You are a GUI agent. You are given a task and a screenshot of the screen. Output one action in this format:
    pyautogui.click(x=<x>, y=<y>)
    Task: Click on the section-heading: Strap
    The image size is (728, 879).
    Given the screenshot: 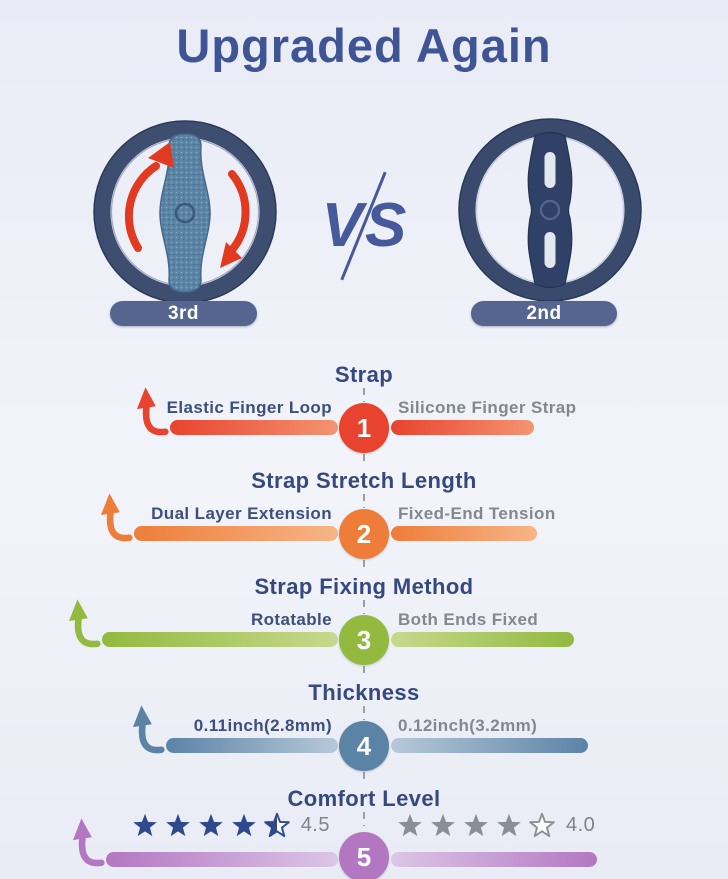 What is the action you would take?
    pyautogui.click(x=364, y=374)
    